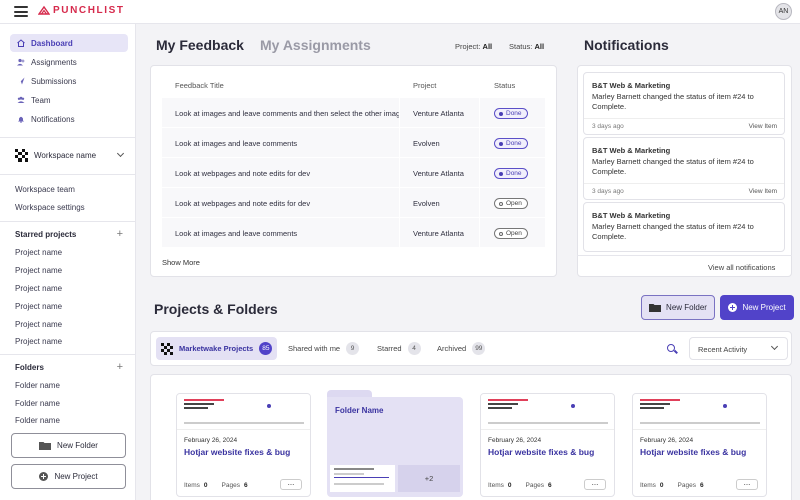  Describe the element at coordinates (50, 207) in the screenshot. I see `workspace-settings-link: Workspace settings` at that location.